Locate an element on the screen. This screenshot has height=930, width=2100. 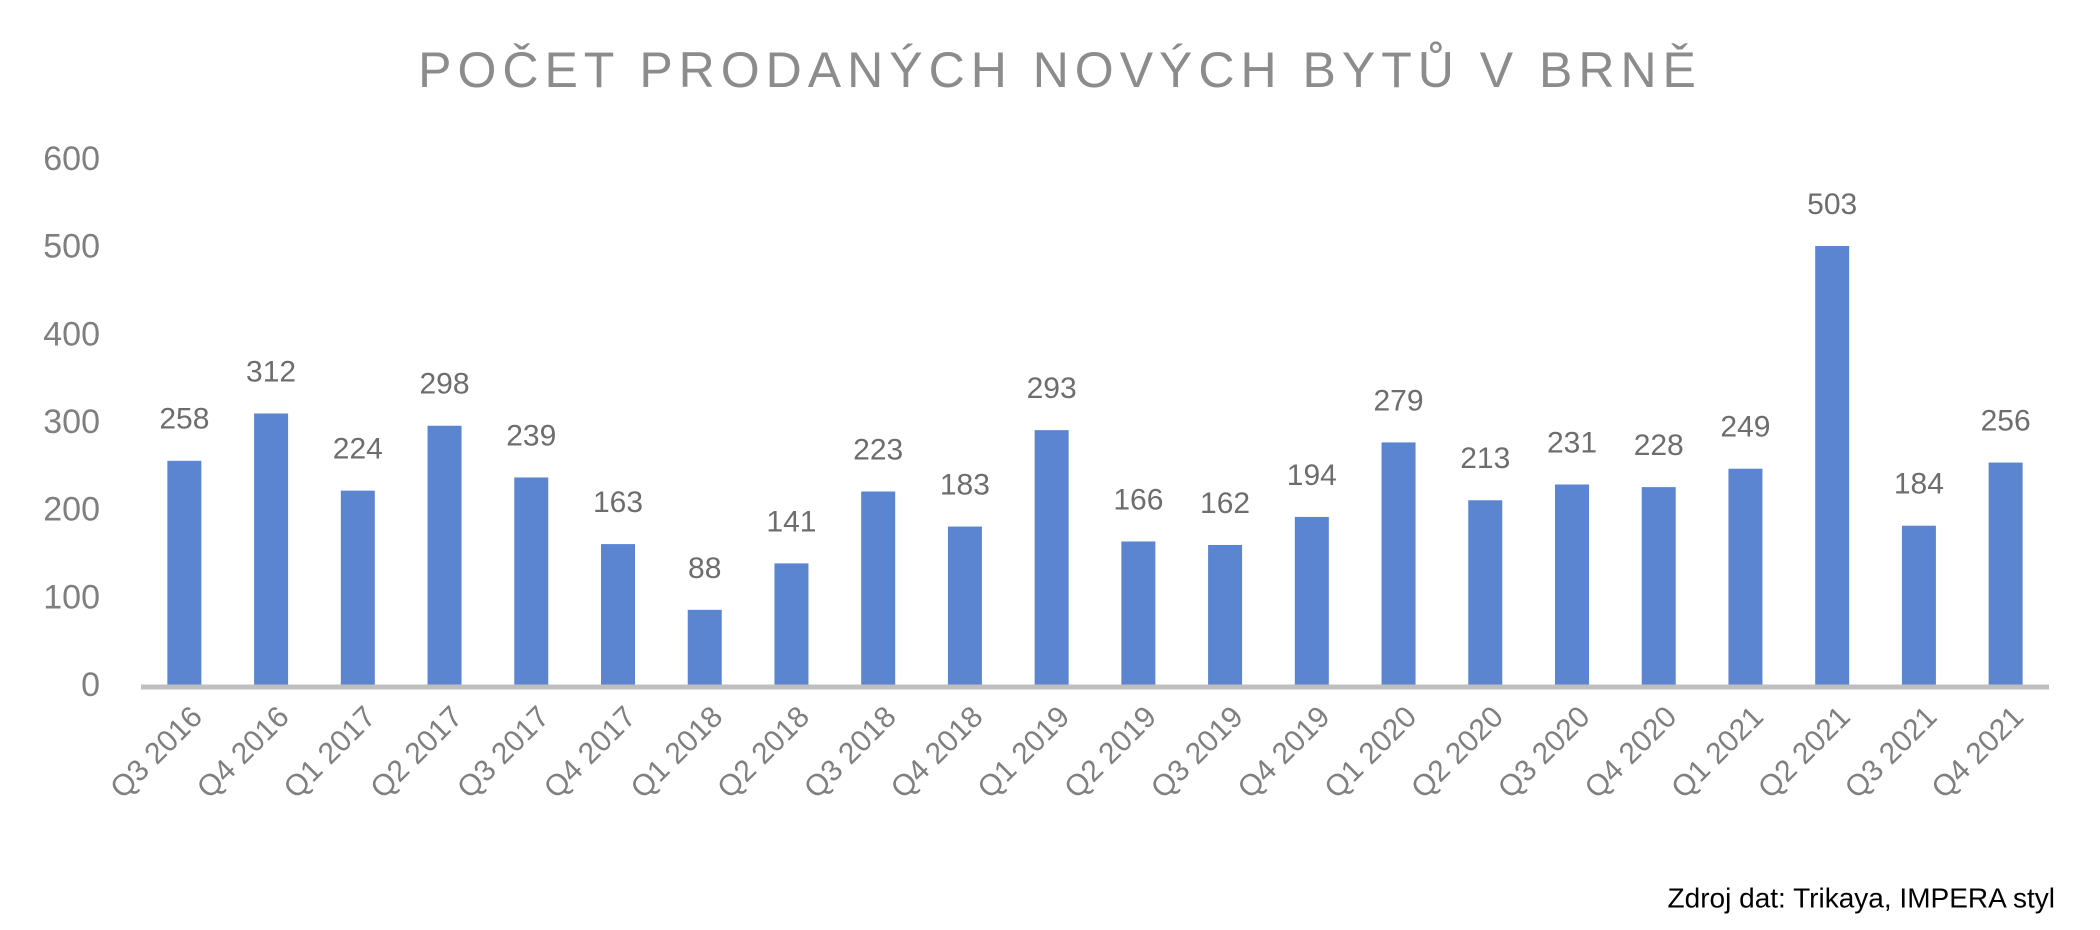
value-label: 298 is located at coordinates (445, 384).